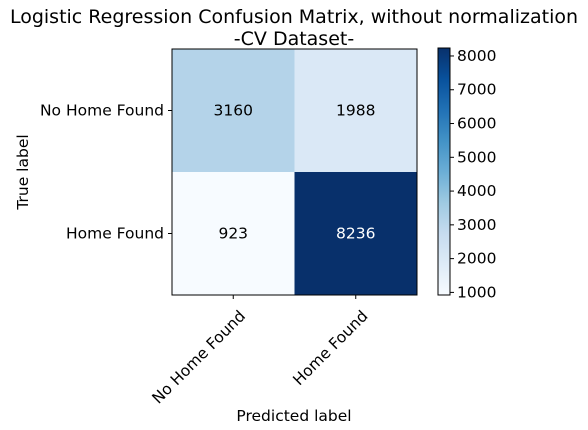 This screenshot has width=588, height=430. What do you see at coordinates (476, 56) in the screenshot?
I see `colorbar-tick-label: 8000` at bounding box center [476, 56].